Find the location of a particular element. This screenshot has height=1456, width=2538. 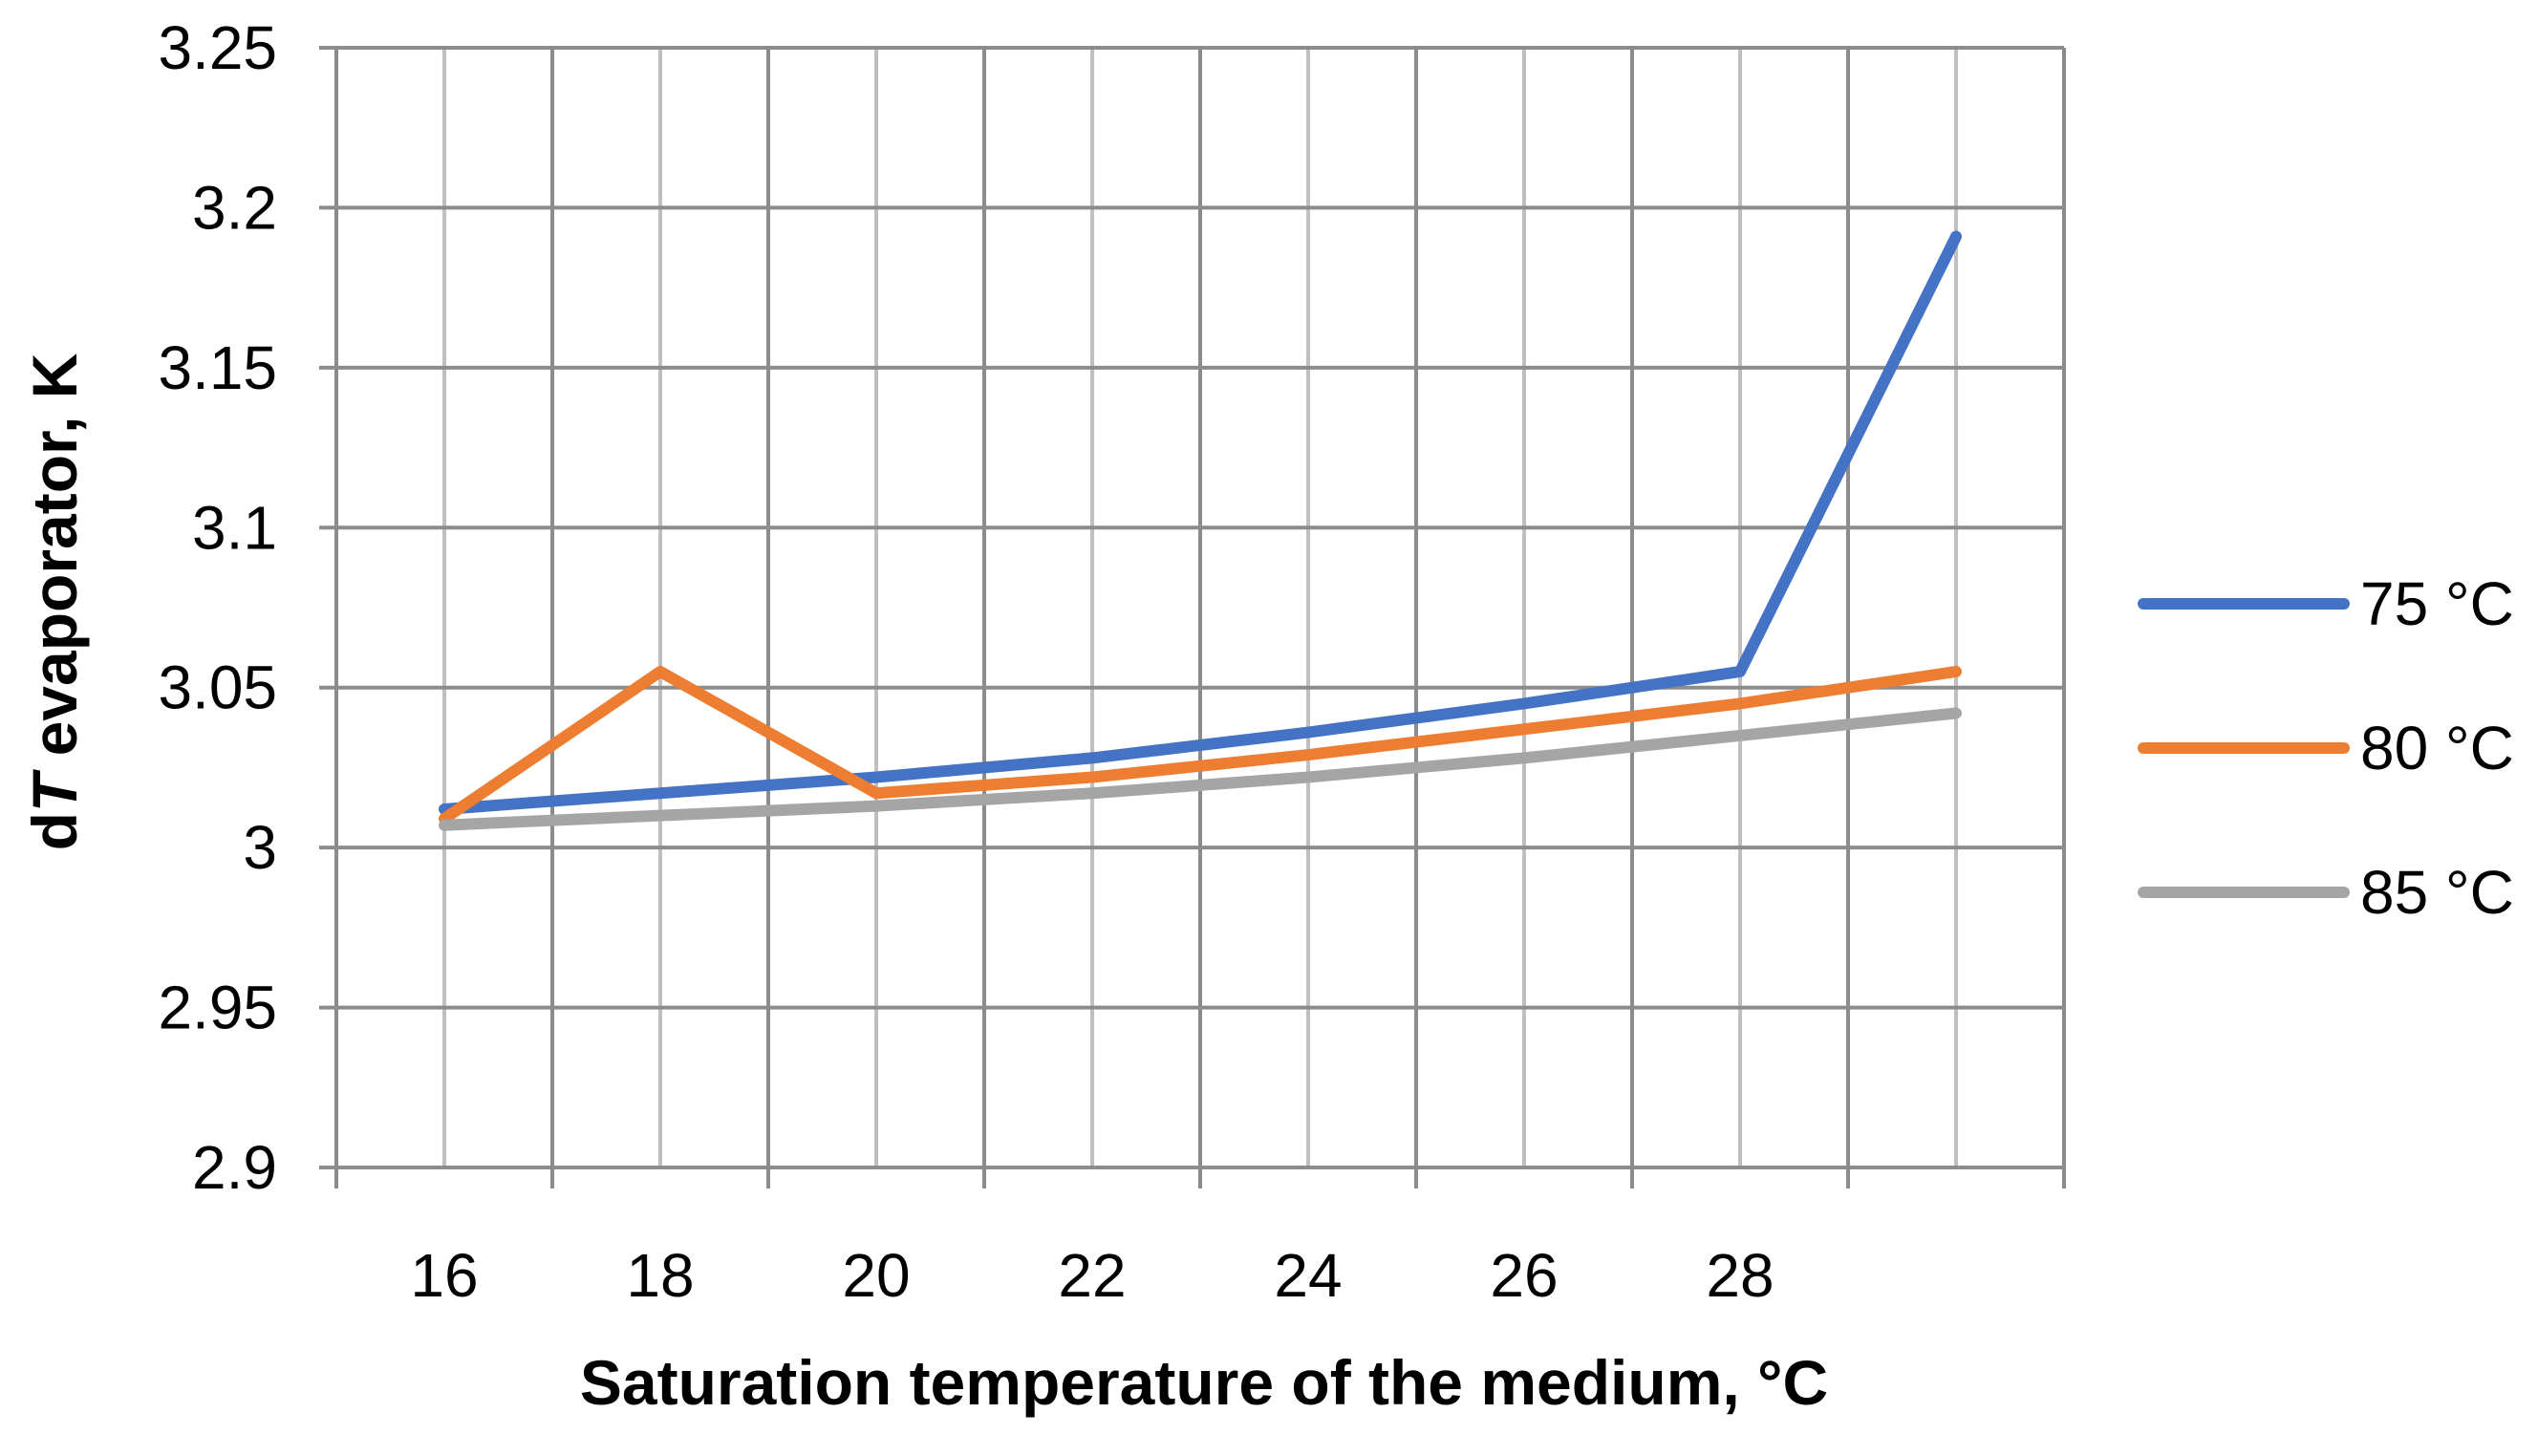

y-axis-title-italic: T is located at coordinates (54, 791).